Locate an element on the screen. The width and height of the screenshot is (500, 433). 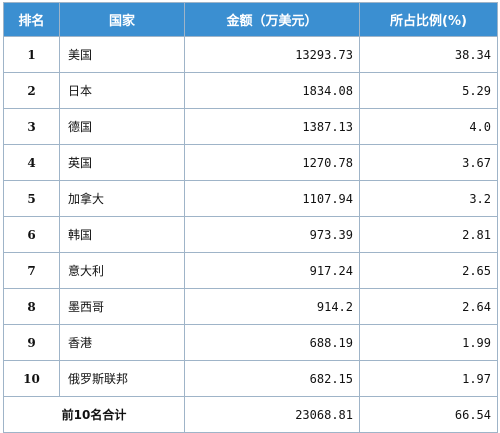
rank-cell: 6 is located at coordinates (31, 234).